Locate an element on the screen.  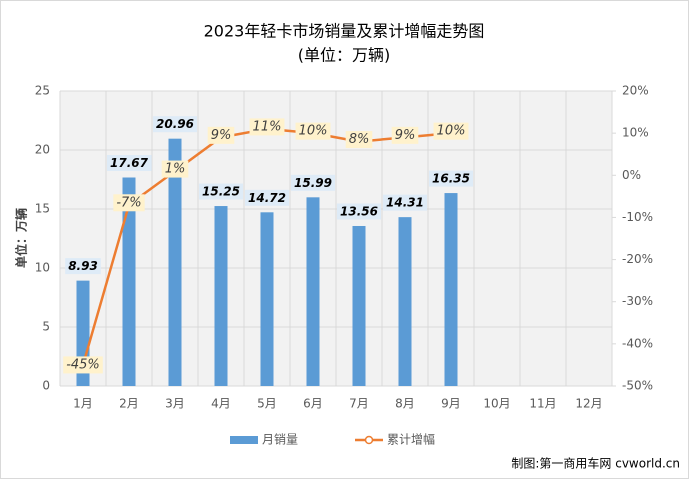
y-tick-label: 5 is located at coordinates (46, 327).